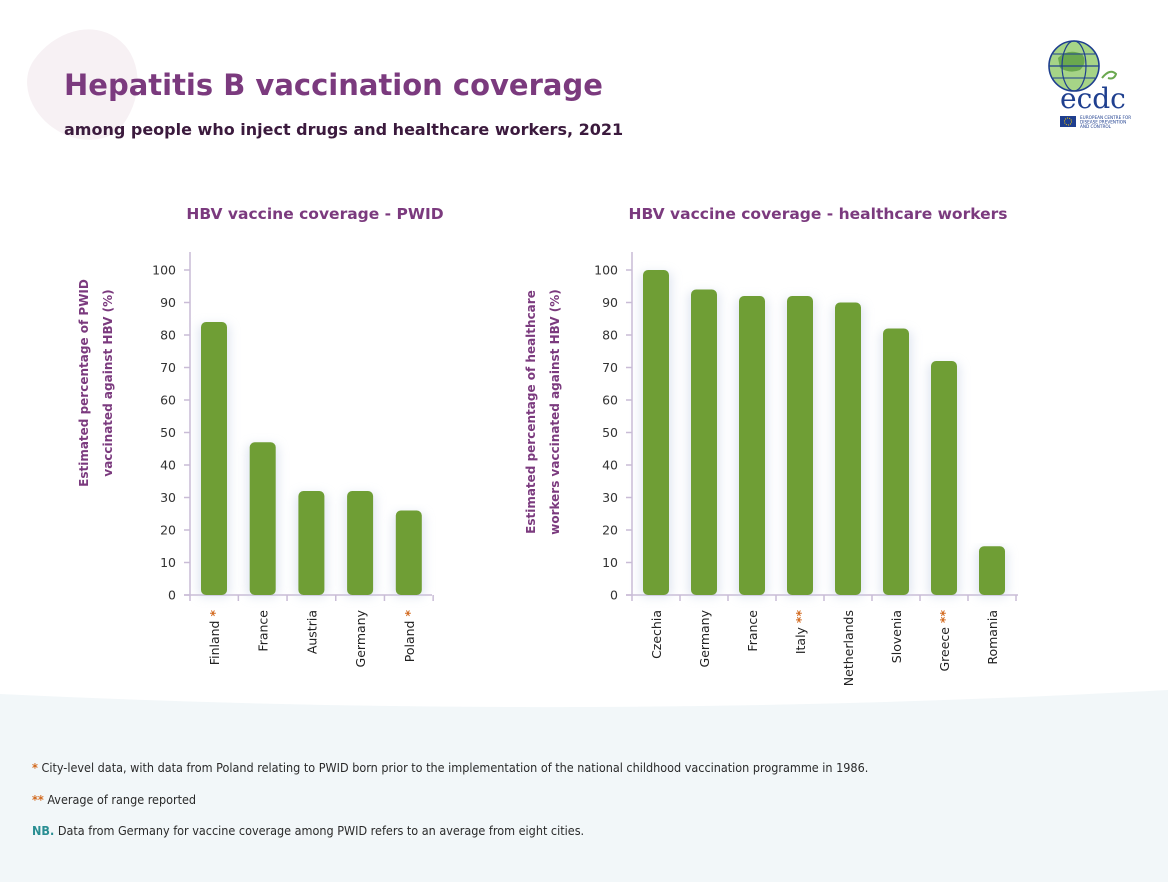 The width and height of the screenshot is (1168, 882). What do you see at coordinates (122, 799) in the screenshot?
I see `footnote-text: Average of range reported` at bounding box center [122, 799].